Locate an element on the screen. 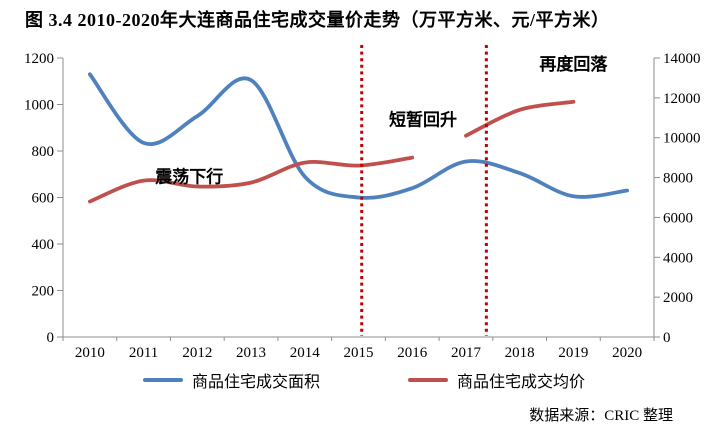 This screenshot has width=723, height=432. left-y-axis-tick-label: 0 is located at coordinates (51, 338).